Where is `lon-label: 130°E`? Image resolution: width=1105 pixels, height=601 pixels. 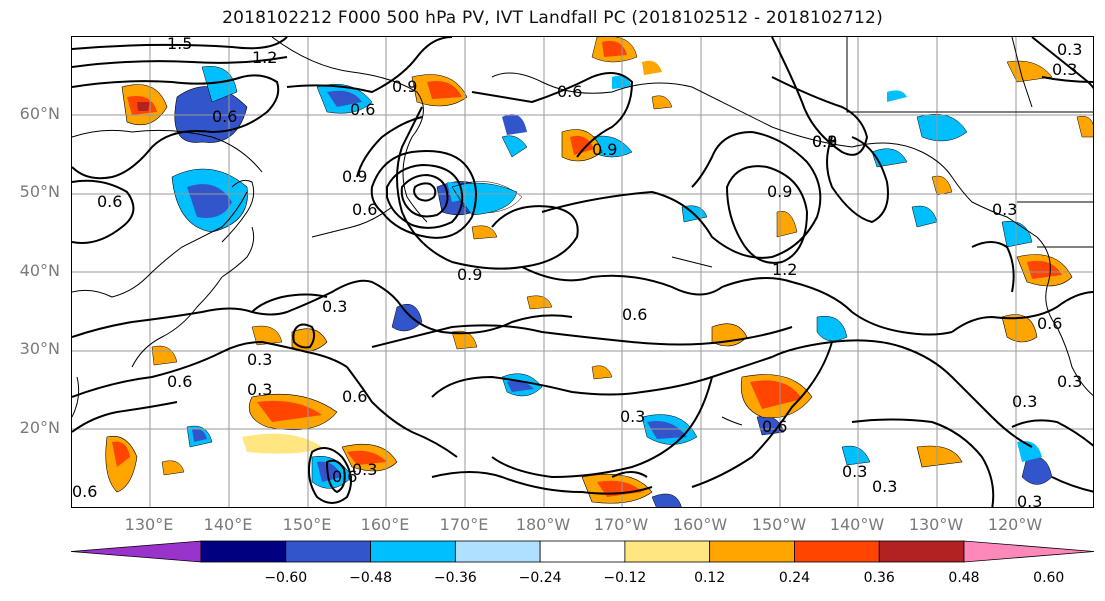 lon-label: 130°E is located at coordinates (149, 524).